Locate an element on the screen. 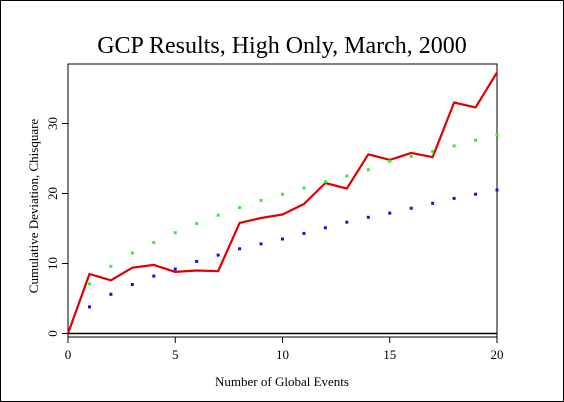  chart-title: GCP Results, High Only, March, 2000 is located at coordinates (282, 46).